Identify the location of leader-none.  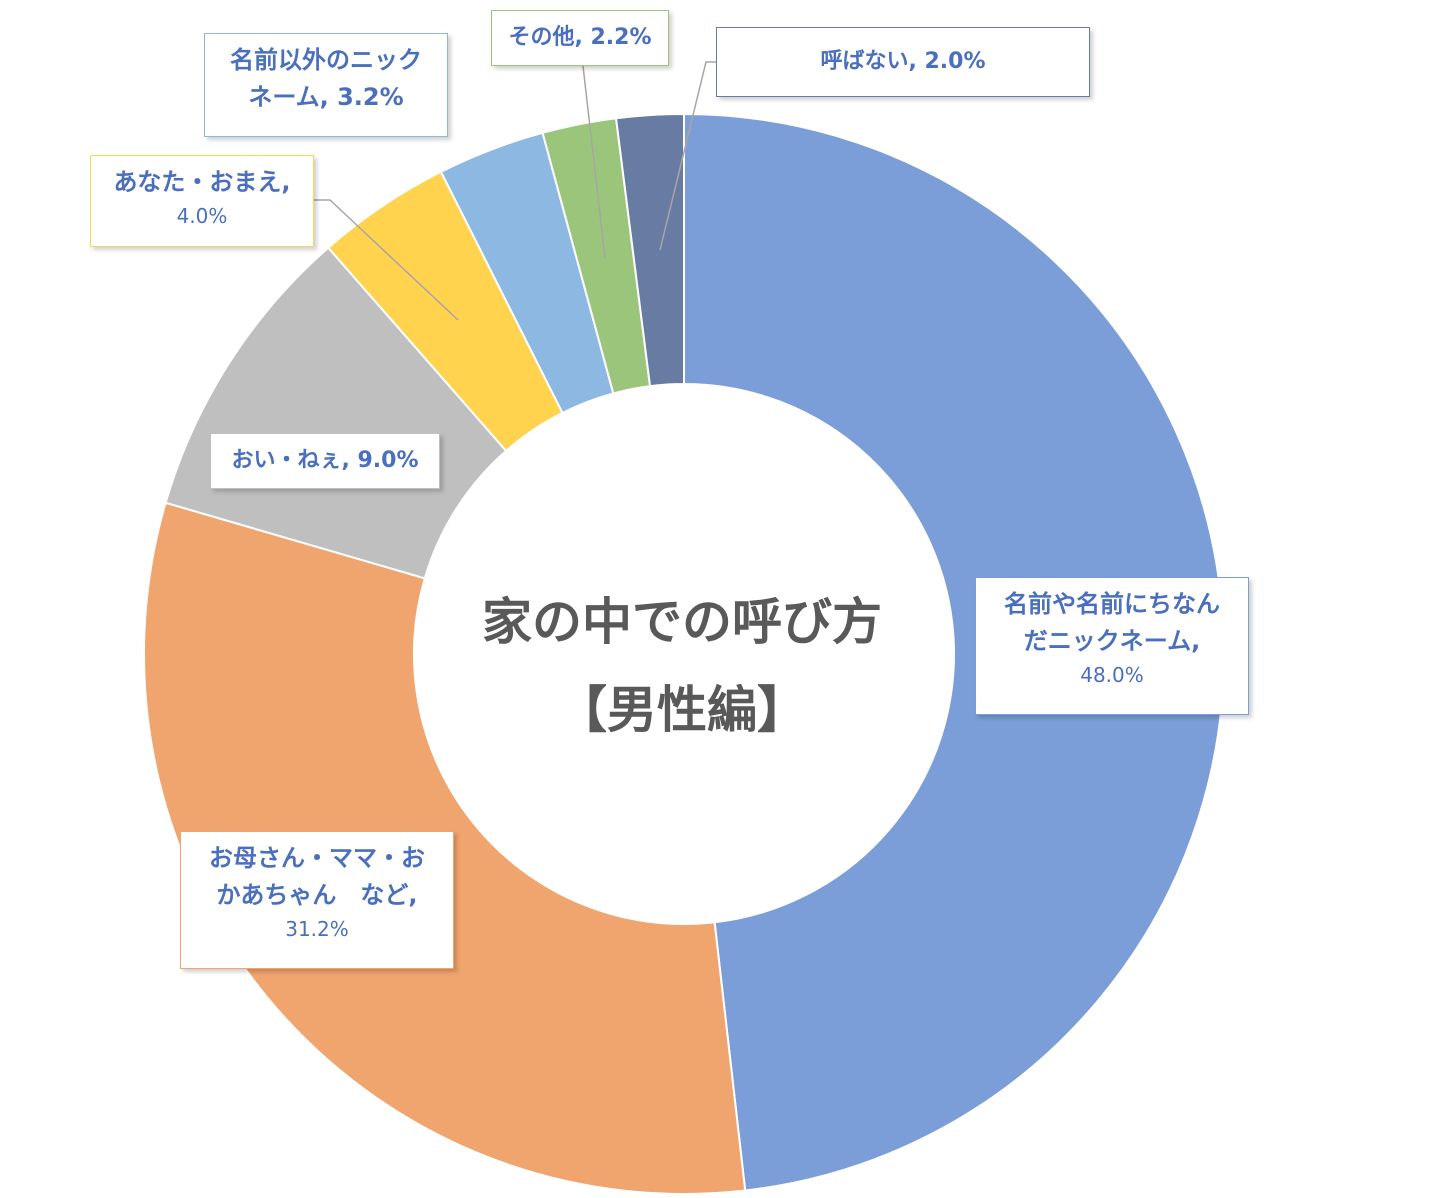
(687, 156).